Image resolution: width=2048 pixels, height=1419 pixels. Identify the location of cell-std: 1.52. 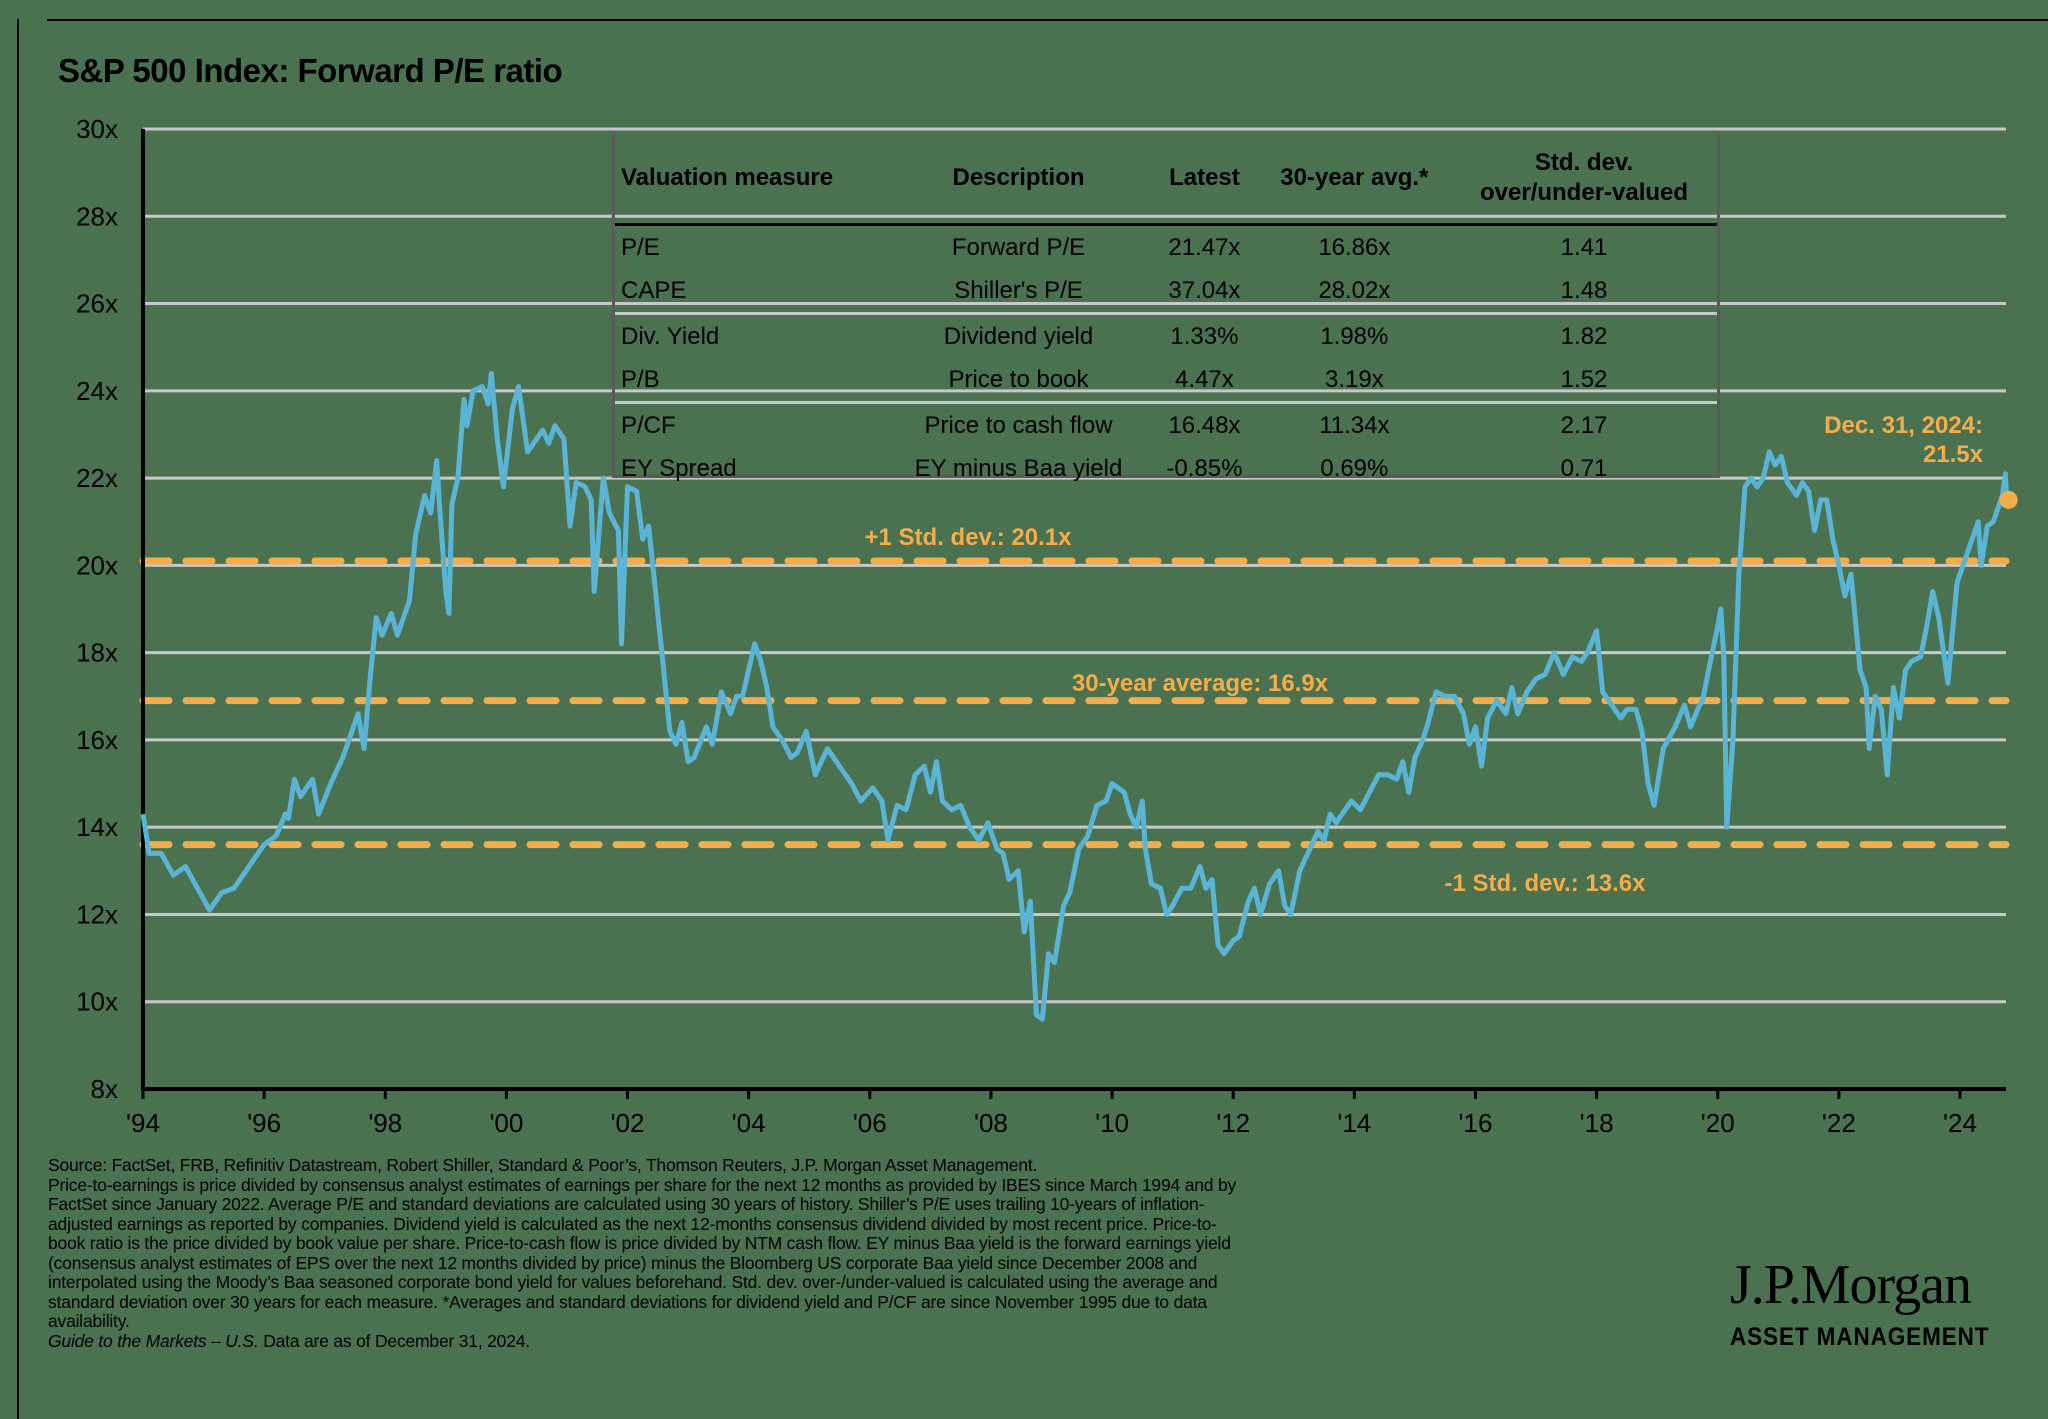
(1584, 379).